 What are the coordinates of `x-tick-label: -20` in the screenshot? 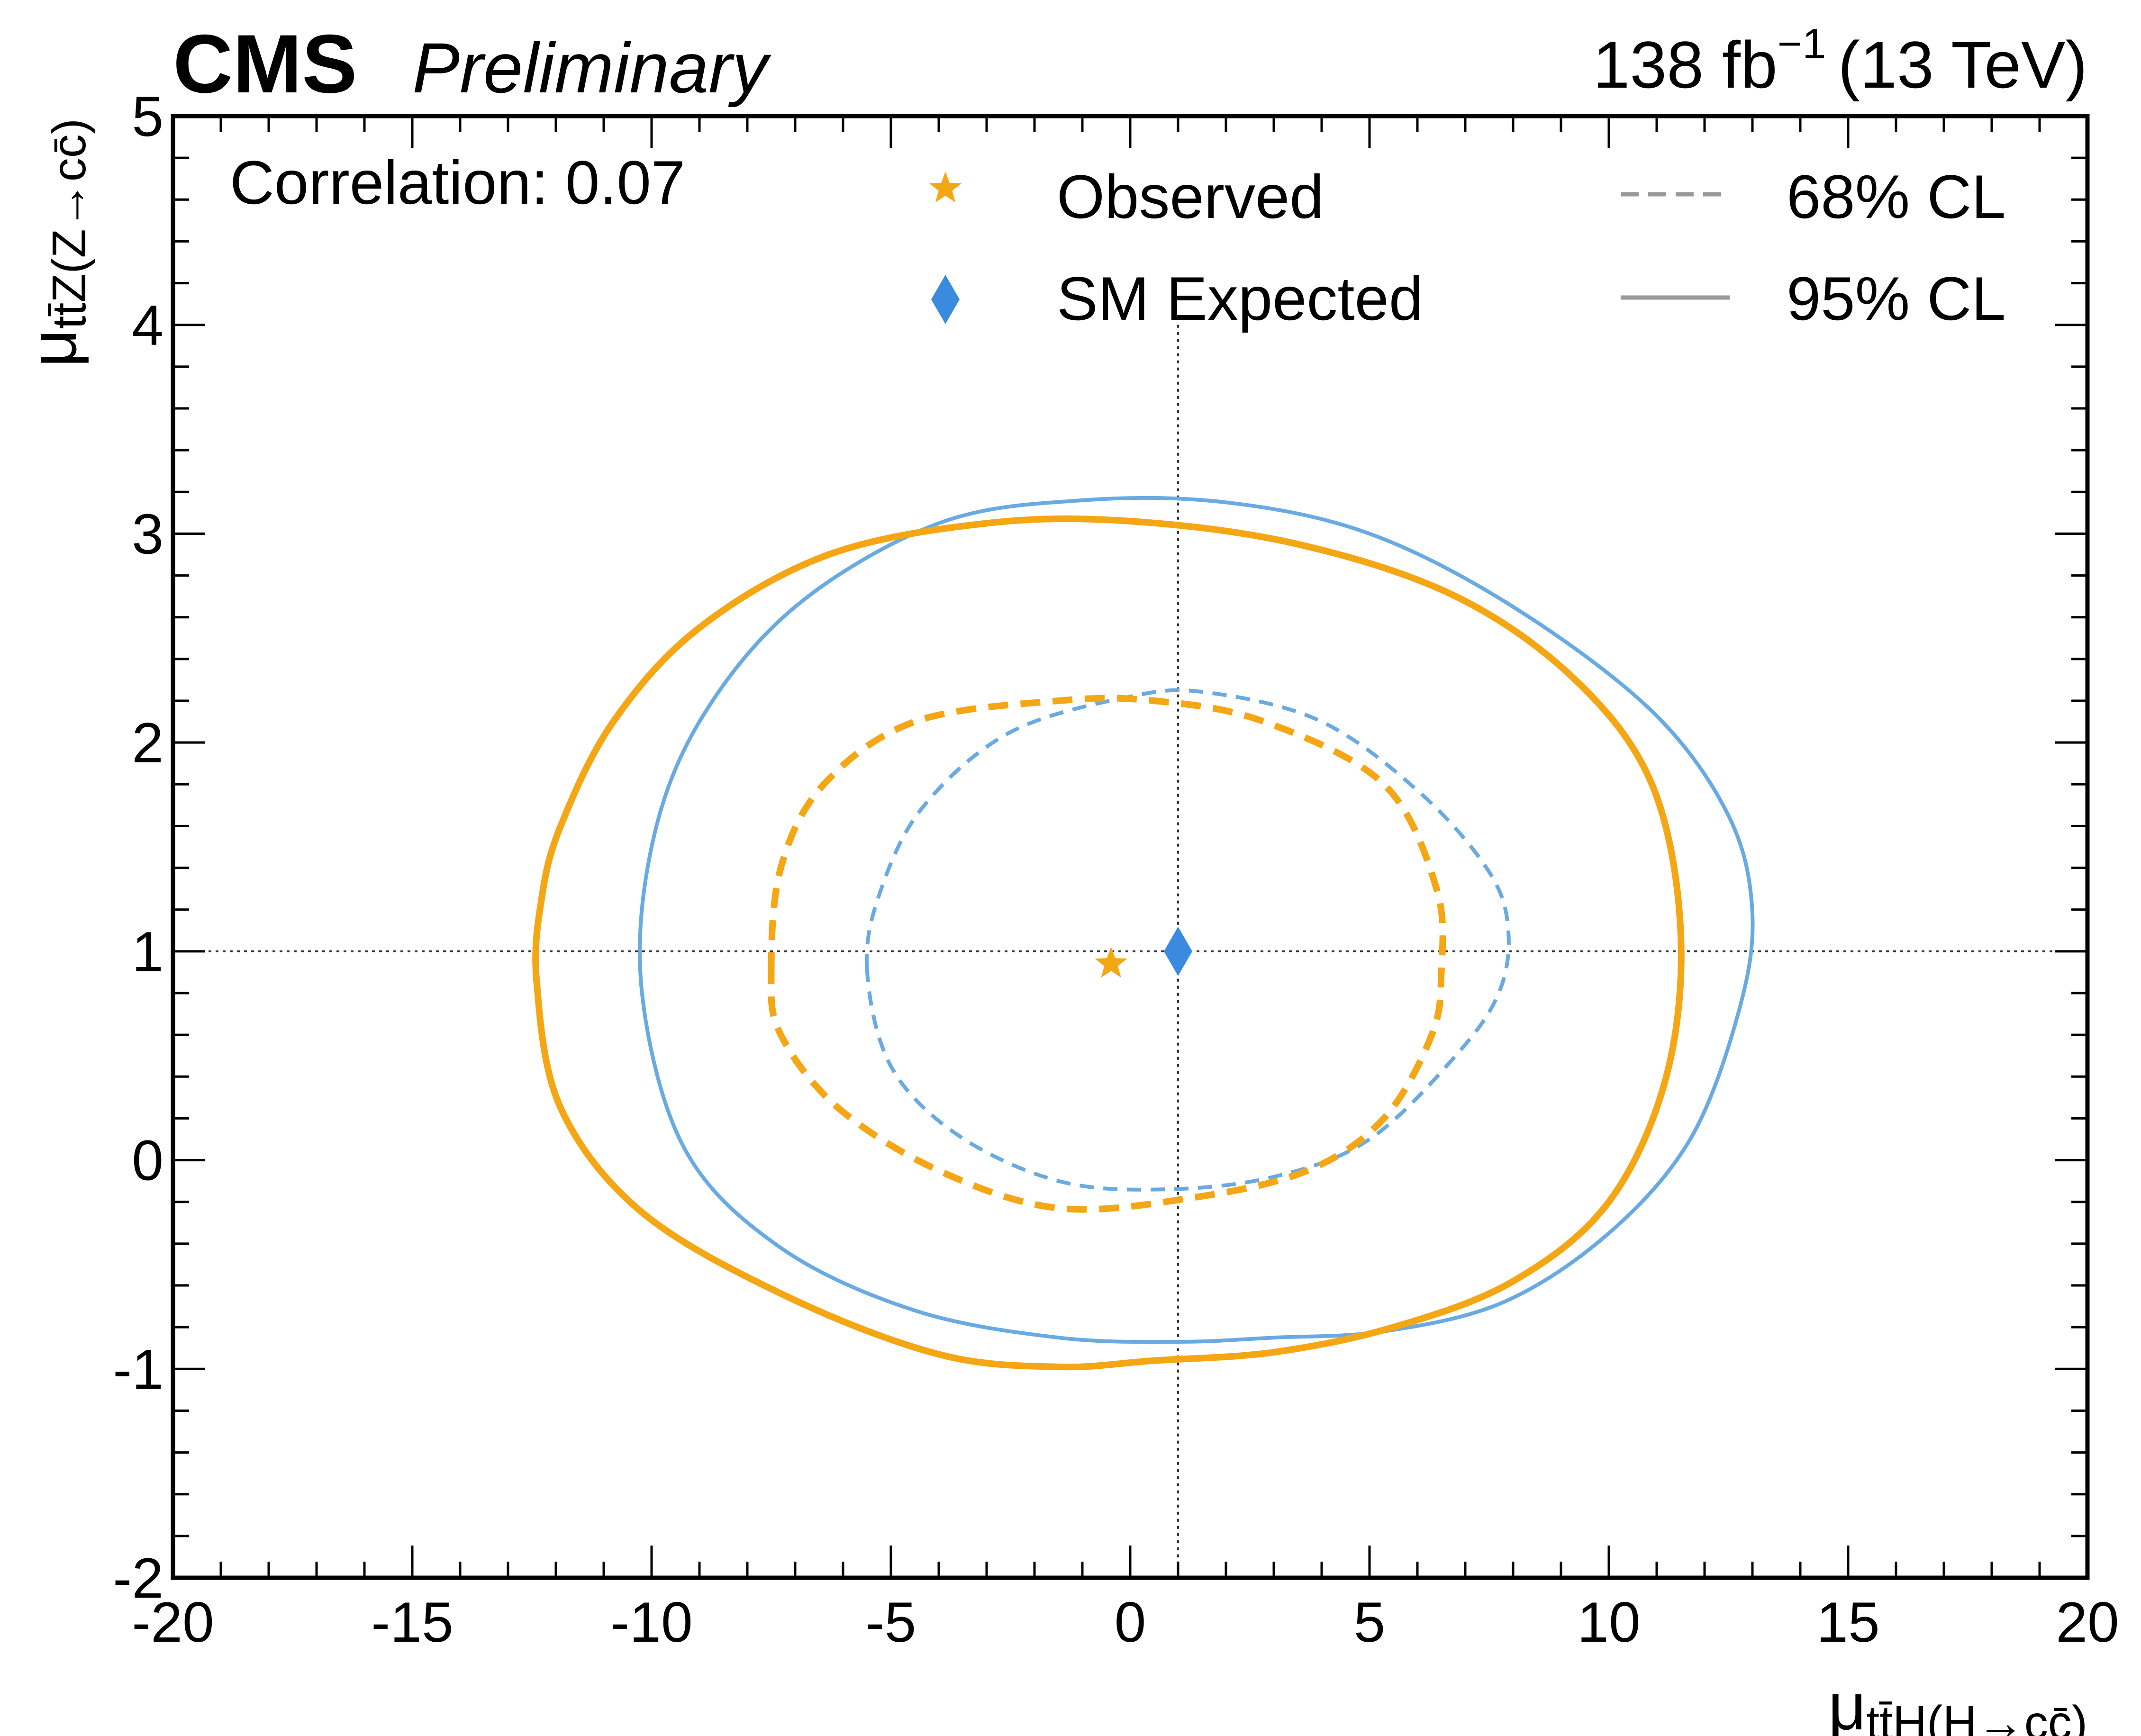 It's located at (173, 1622).